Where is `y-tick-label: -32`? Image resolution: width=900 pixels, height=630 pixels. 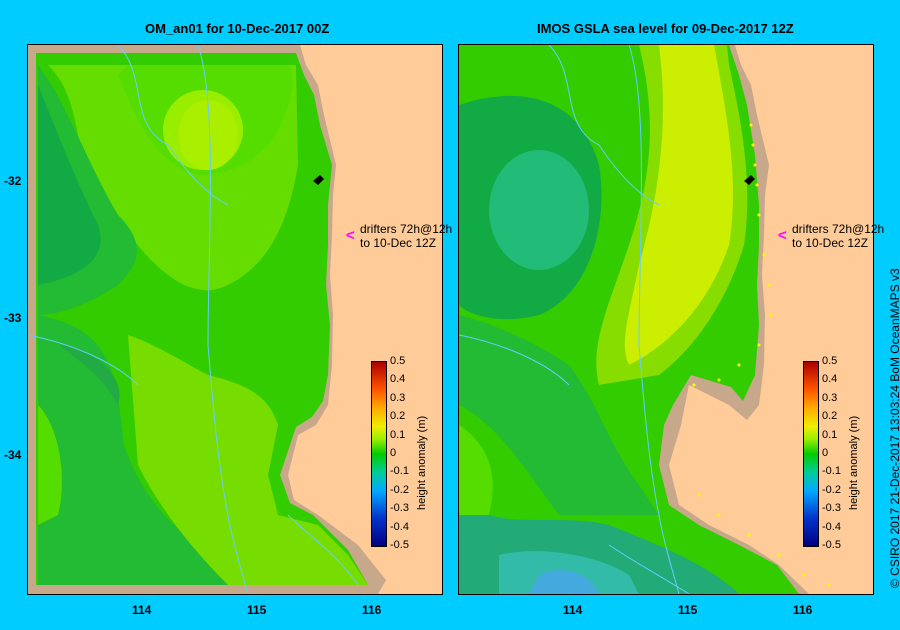 y-tick-label: -32 is located at coordinates (13, 181).